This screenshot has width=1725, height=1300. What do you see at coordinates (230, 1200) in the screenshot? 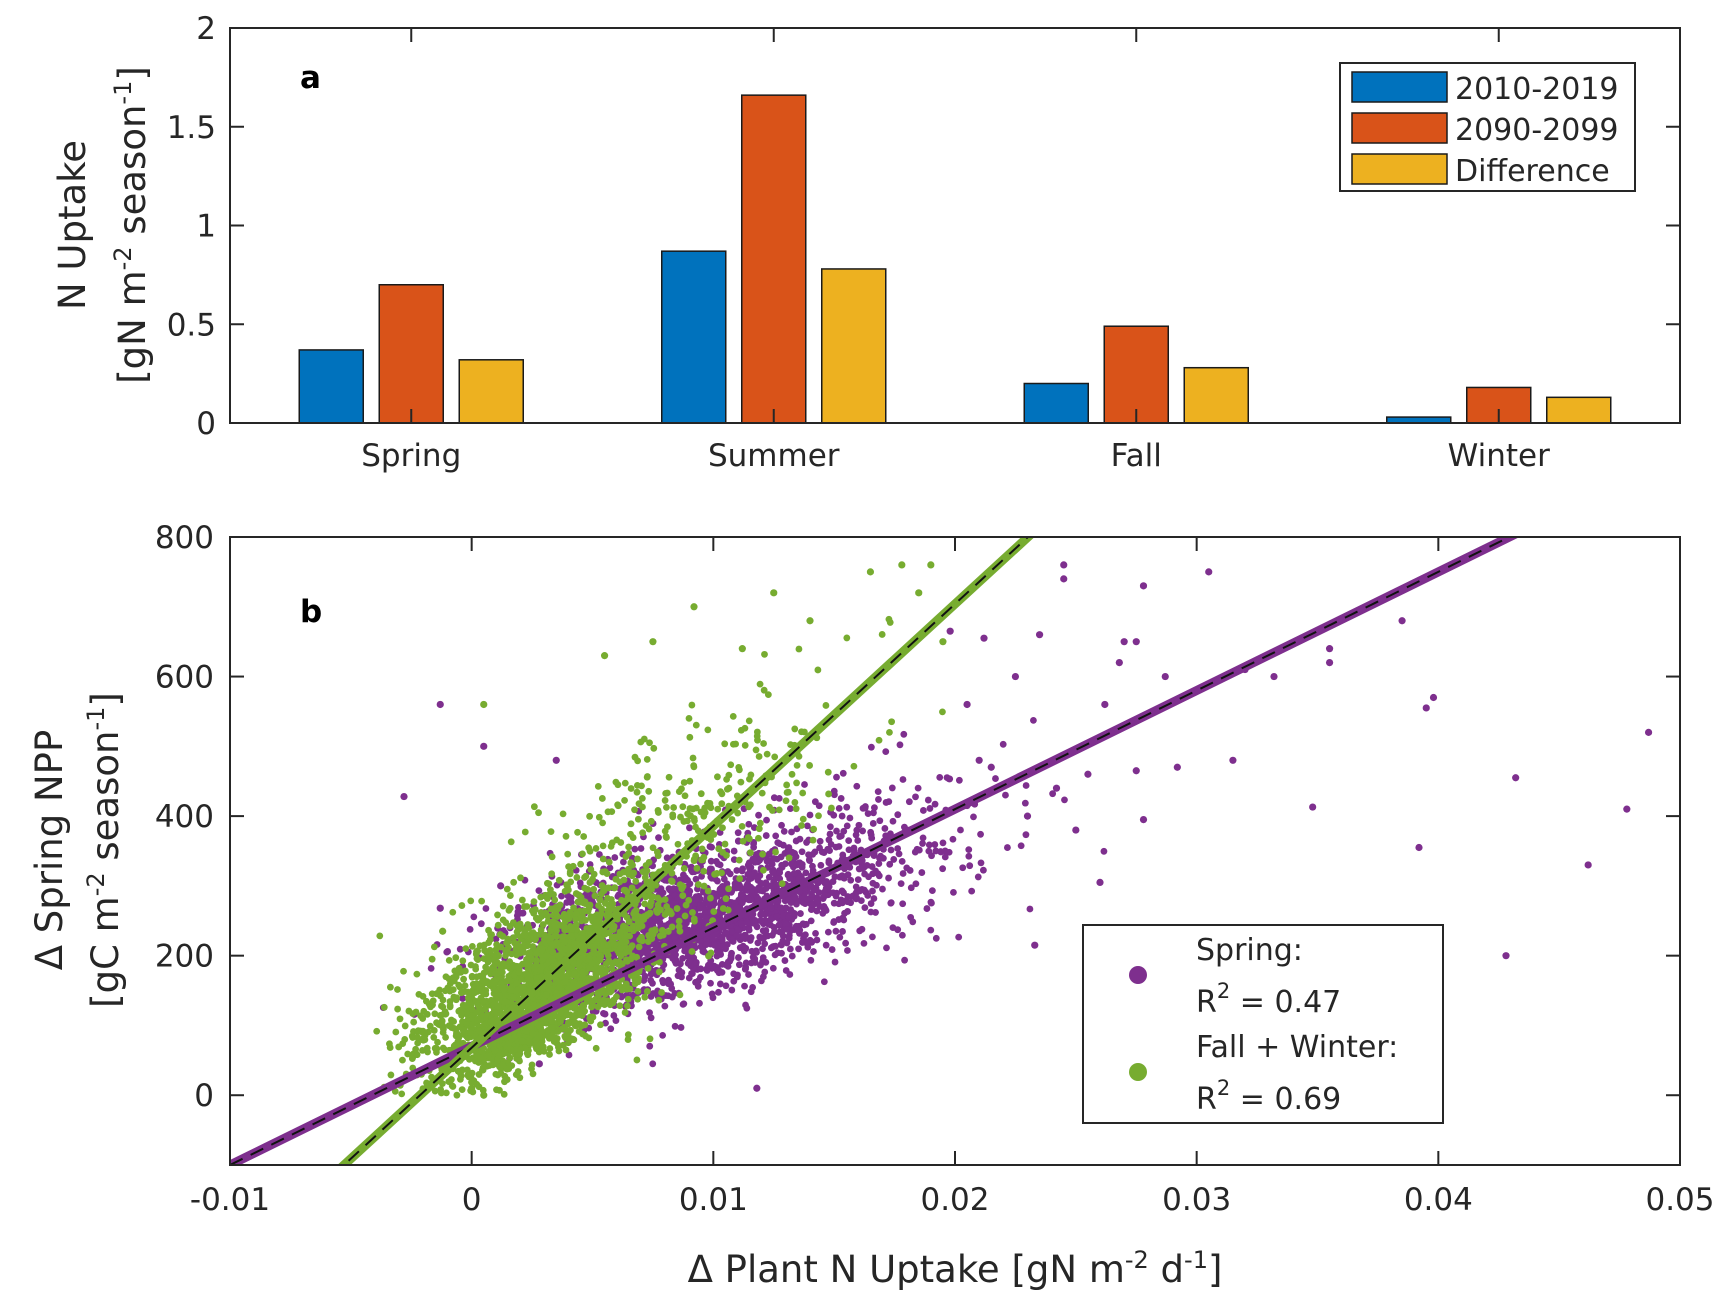
I see `x-tick-label: -0.01` at bounding box center [230, 1200].